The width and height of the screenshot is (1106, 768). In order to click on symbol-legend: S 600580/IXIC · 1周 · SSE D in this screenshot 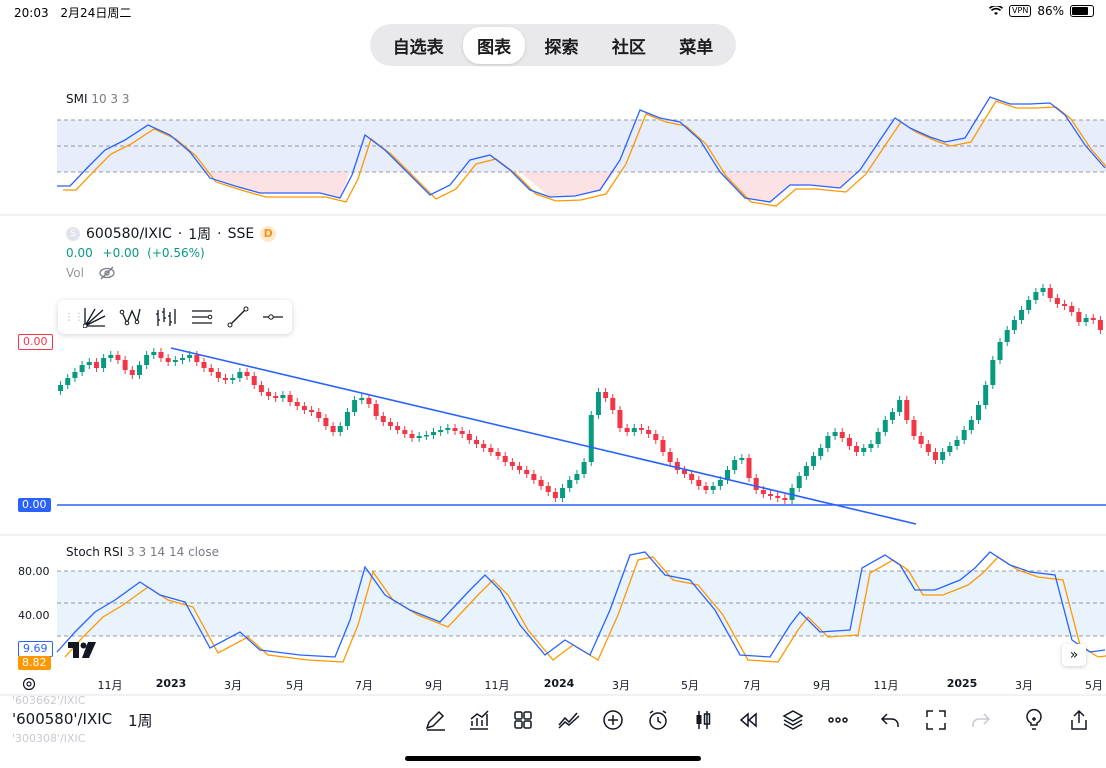, I will do `click(171, 234)`.